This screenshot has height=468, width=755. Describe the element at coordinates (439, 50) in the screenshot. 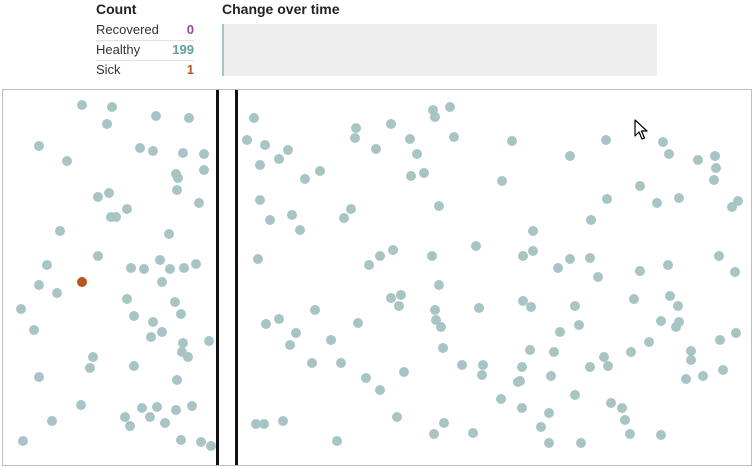

I see `change-over-time-chart` at that location.